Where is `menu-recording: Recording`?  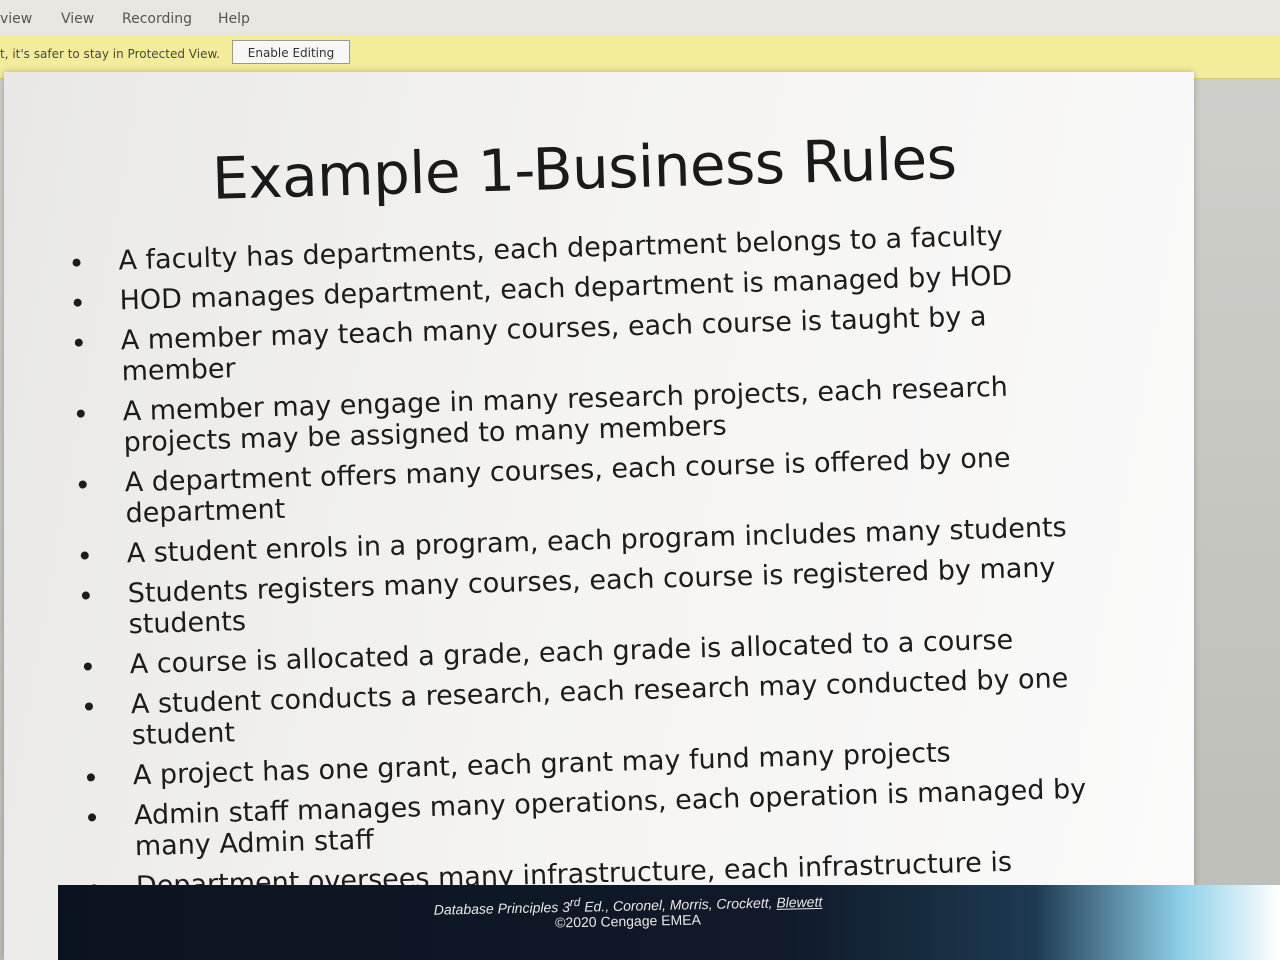
menu-recording: Recording is located at coordinates (157, 19).